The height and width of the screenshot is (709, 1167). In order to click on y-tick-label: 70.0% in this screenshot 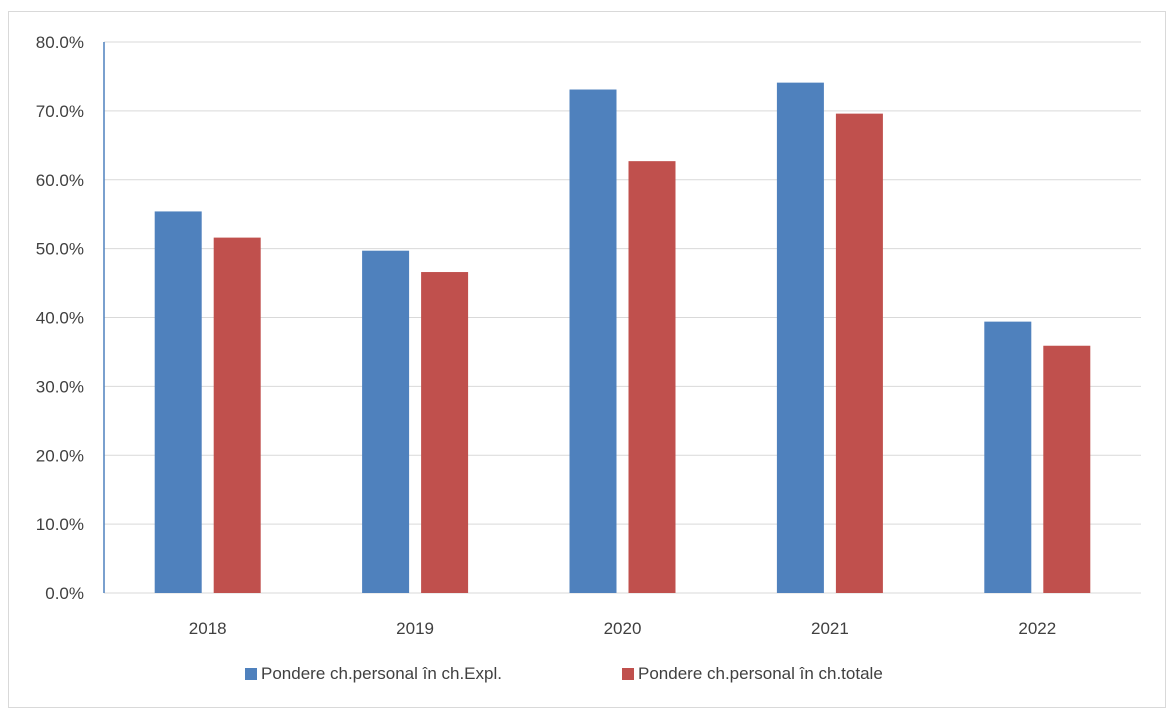, I will do `click(60, 111)`.